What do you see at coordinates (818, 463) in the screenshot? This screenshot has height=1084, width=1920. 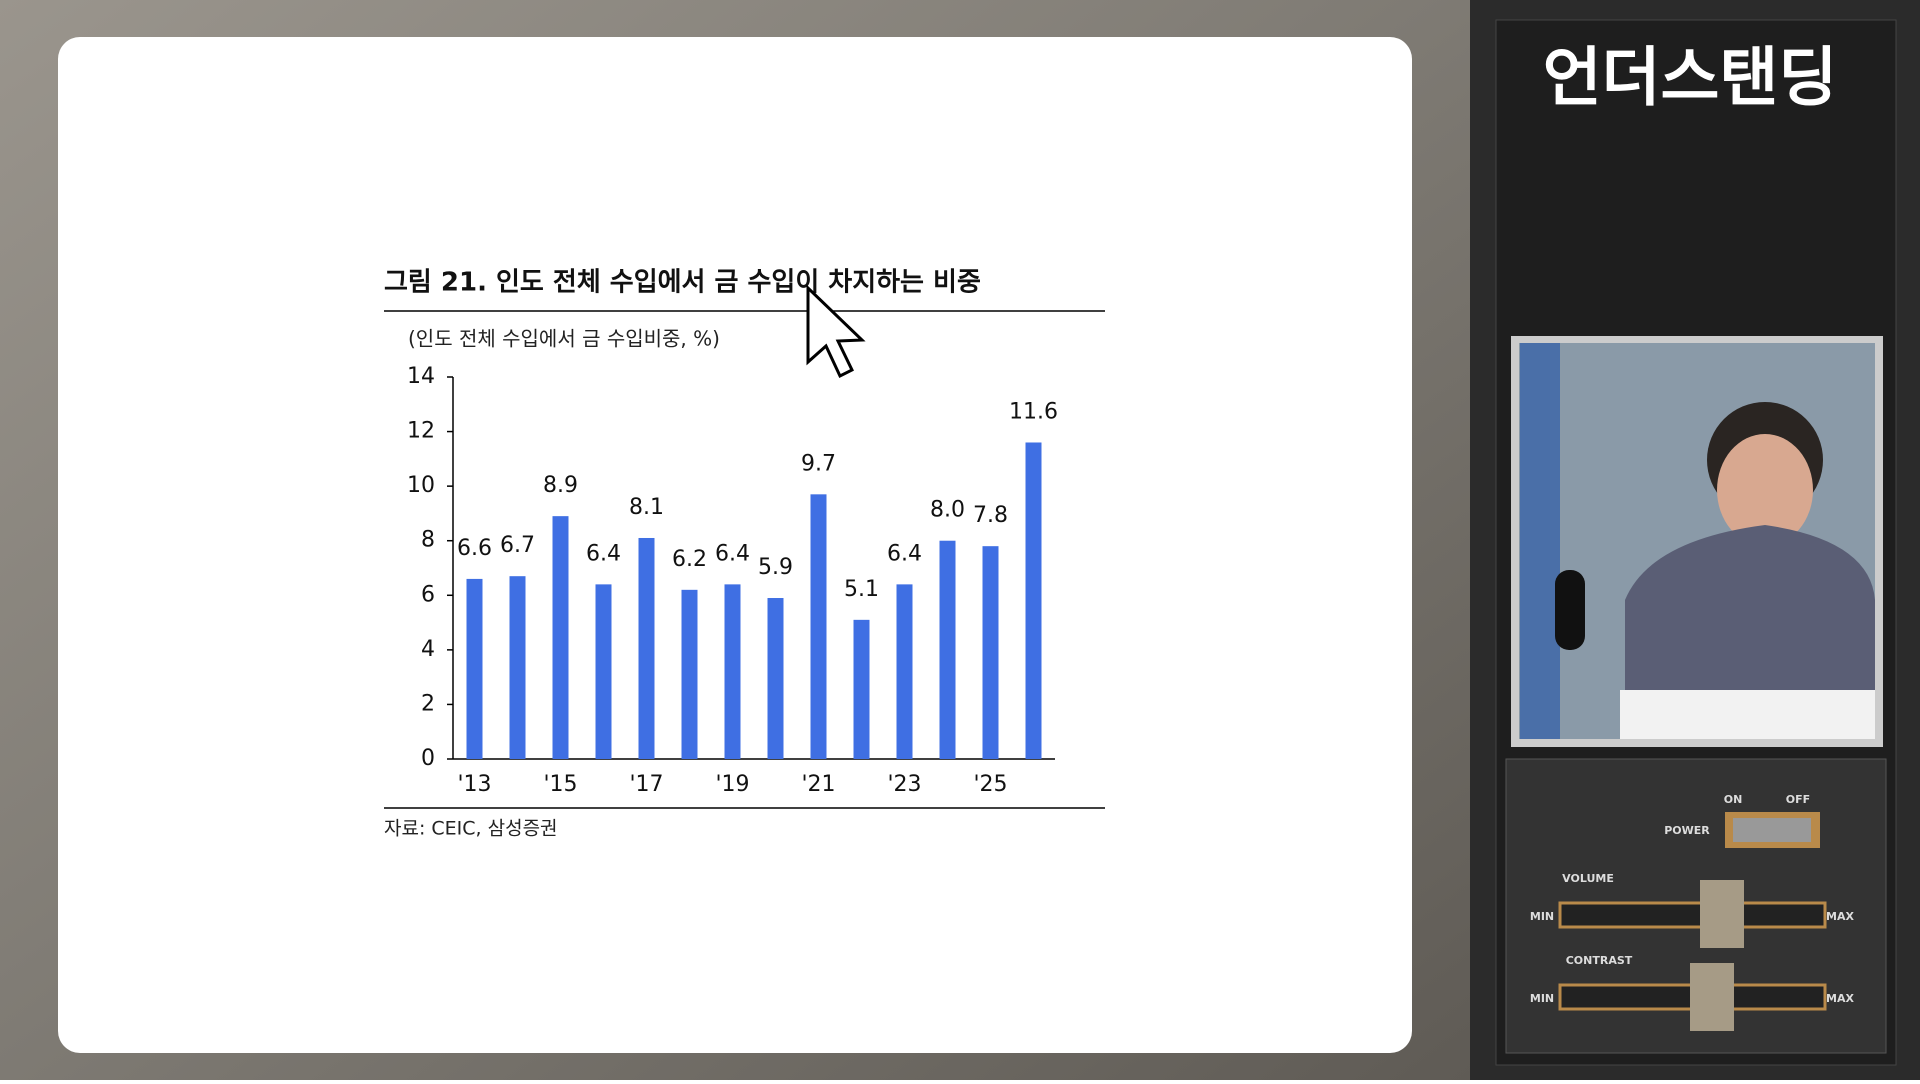 I see `value-label: 9.7` at bounding box center [818, 463].